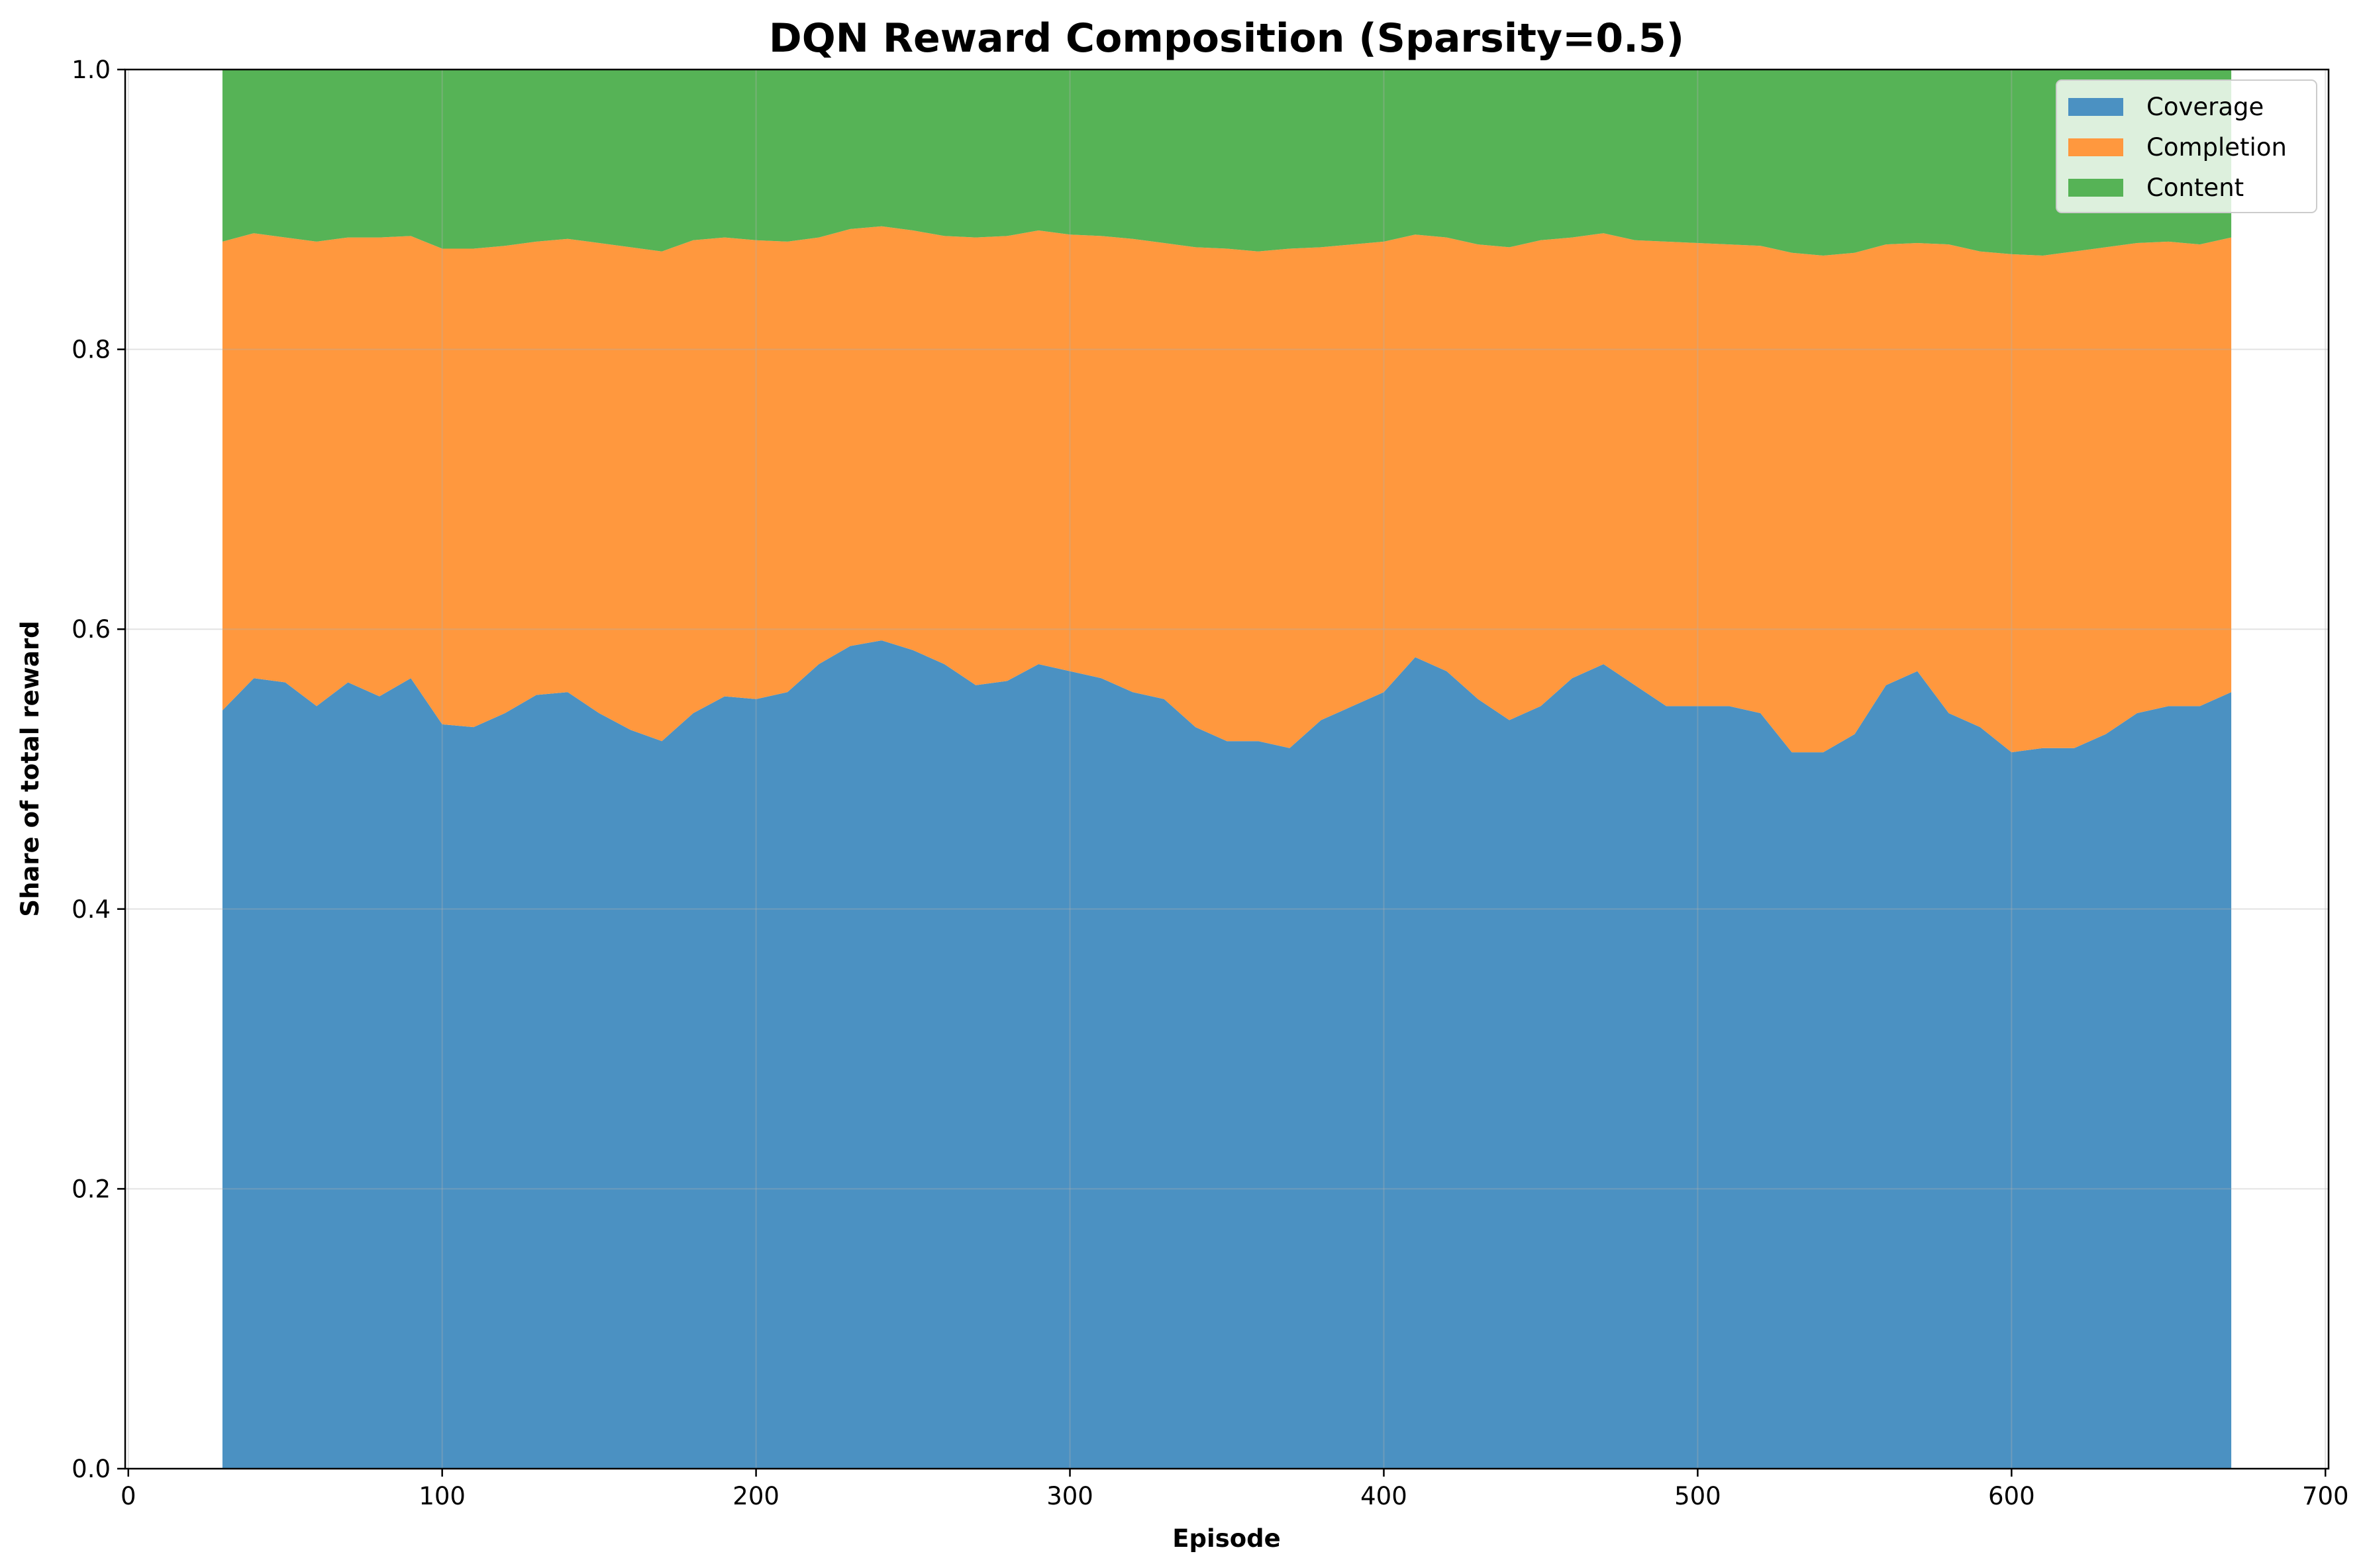 The image size is (2363, 1568). I want to click on legend-label-content: Content, so click(2195, 187).